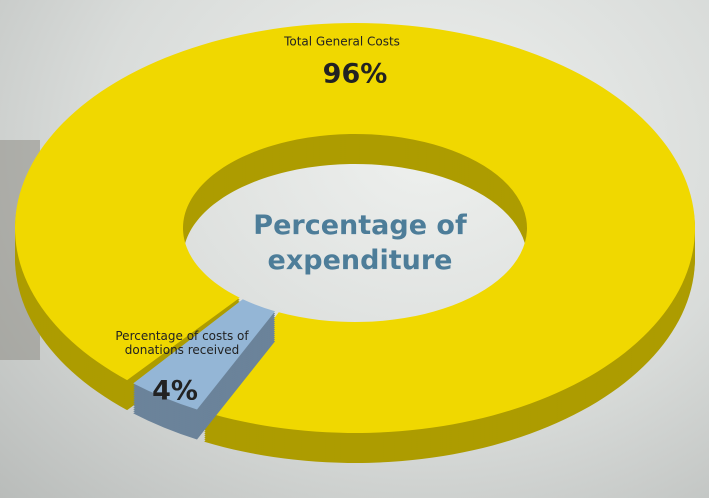  I want to click on slice, so click(204, 354).